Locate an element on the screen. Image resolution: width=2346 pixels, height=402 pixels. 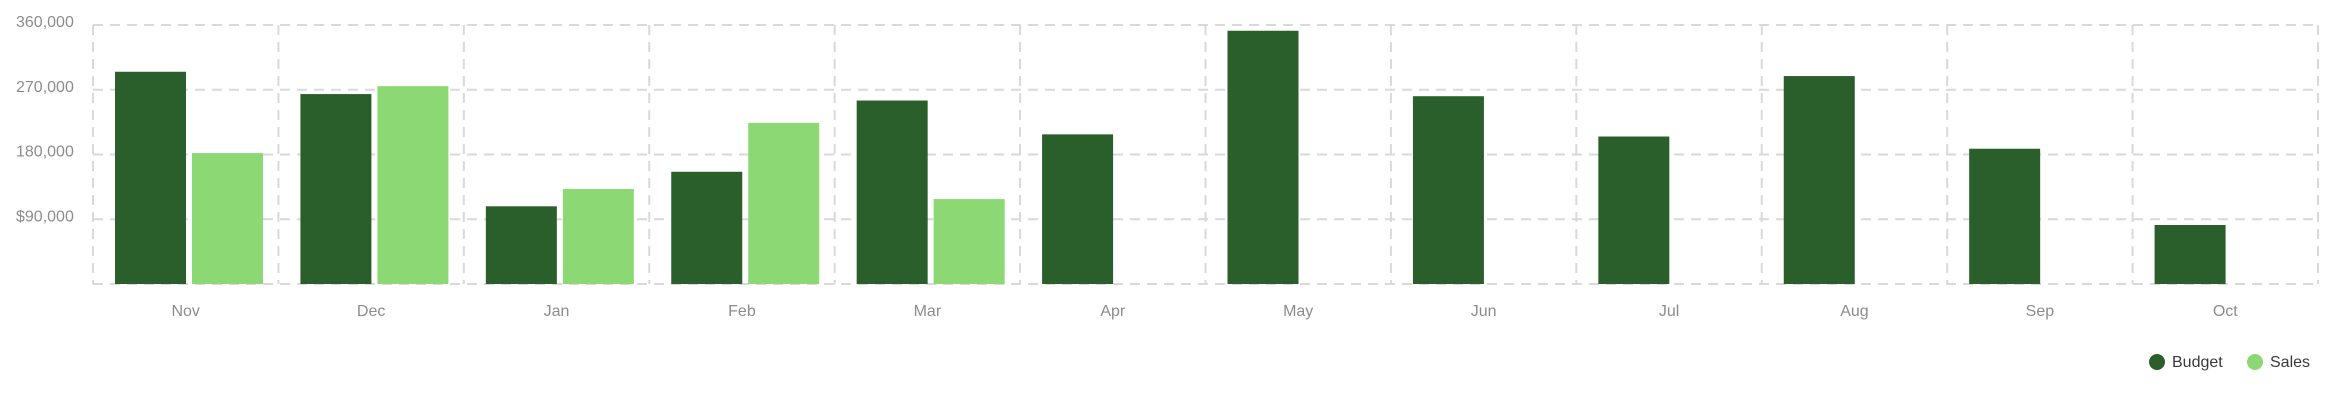
x-tick-label: Apr is located at coordinates (1113, 311).